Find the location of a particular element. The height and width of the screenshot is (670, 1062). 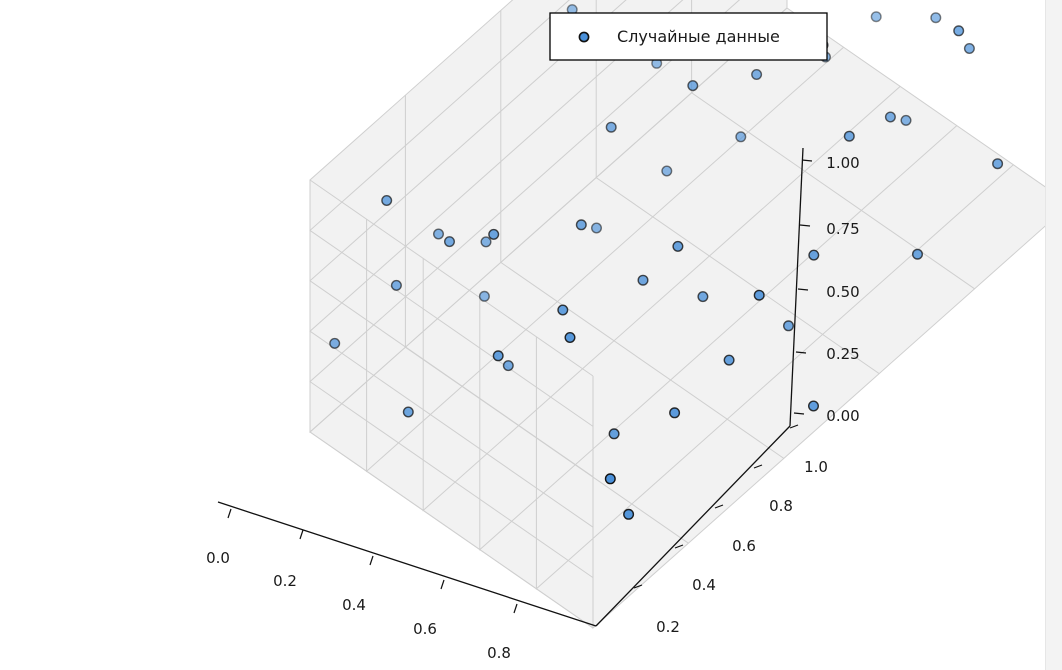

x-tick-label-4: 0.8 is located at coordinates (499, 653).